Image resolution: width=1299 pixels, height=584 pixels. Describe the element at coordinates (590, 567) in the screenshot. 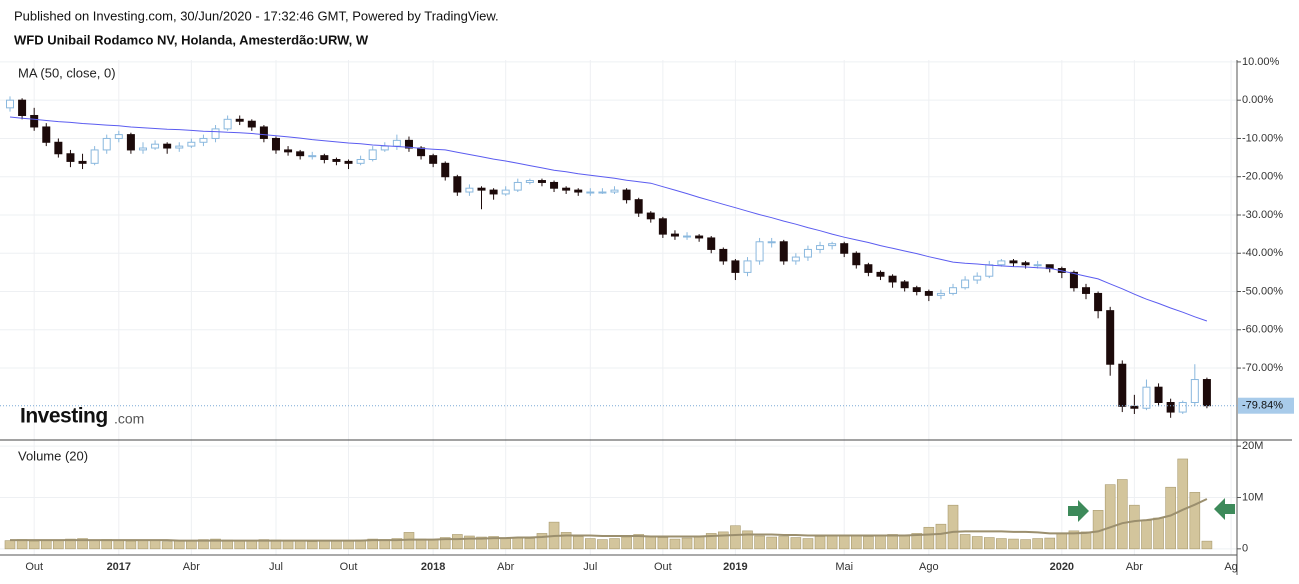

I see `x-tick-label: Jul` at that location.